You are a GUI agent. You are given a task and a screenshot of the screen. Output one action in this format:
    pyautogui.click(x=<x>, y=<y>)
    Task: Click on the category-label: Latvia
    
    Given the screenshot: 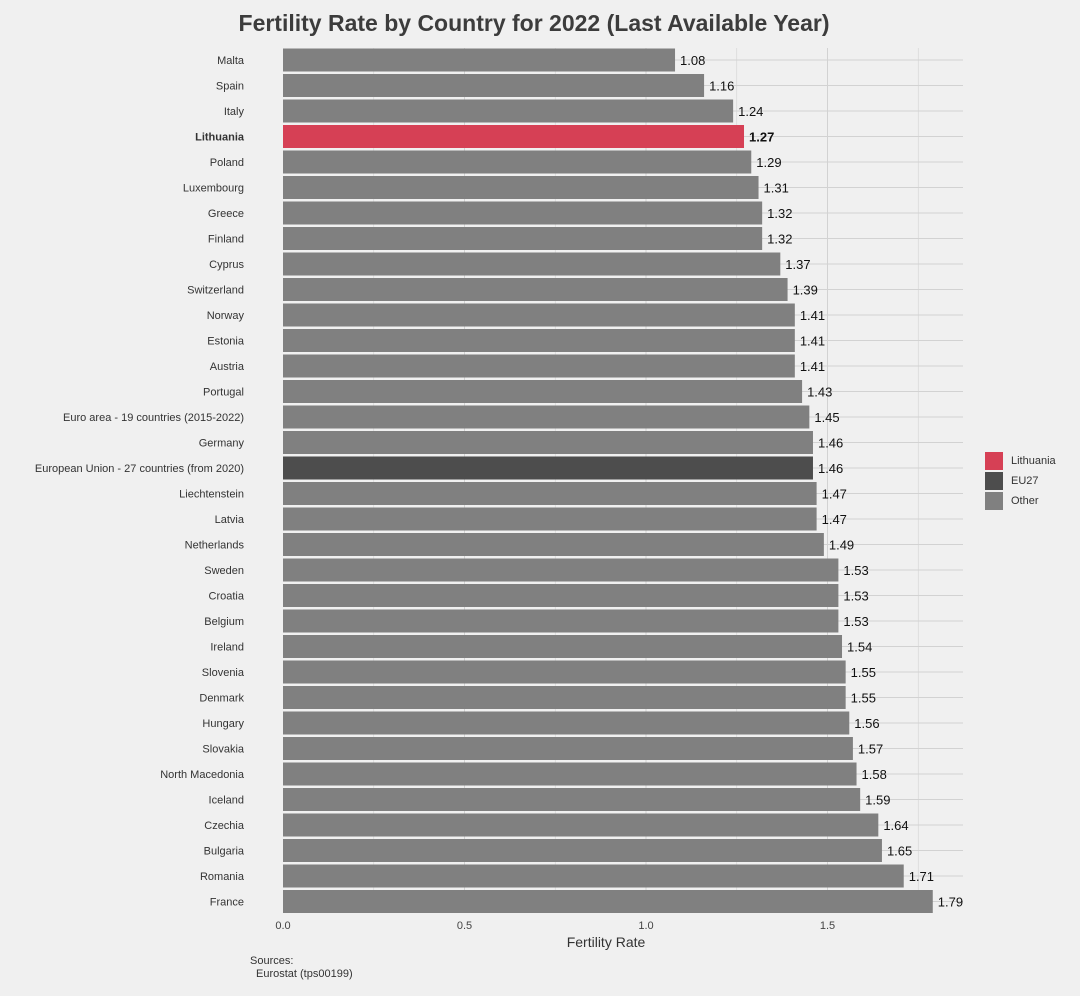 What is the action you would take?
    pyautogui.click(x=230, y=520)
    